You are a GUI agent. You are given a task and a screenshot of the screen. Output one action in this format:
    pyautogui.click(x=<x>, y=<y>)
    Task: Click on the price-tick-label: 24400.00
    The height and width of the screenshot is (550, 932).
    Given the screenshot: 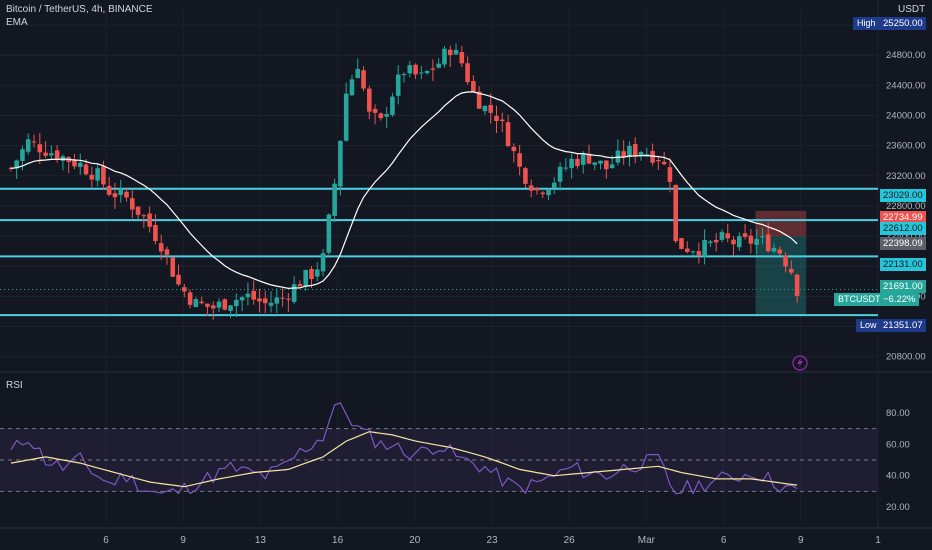 What is the action you would take?
    pyautogui.click(x=906, y=85)
    